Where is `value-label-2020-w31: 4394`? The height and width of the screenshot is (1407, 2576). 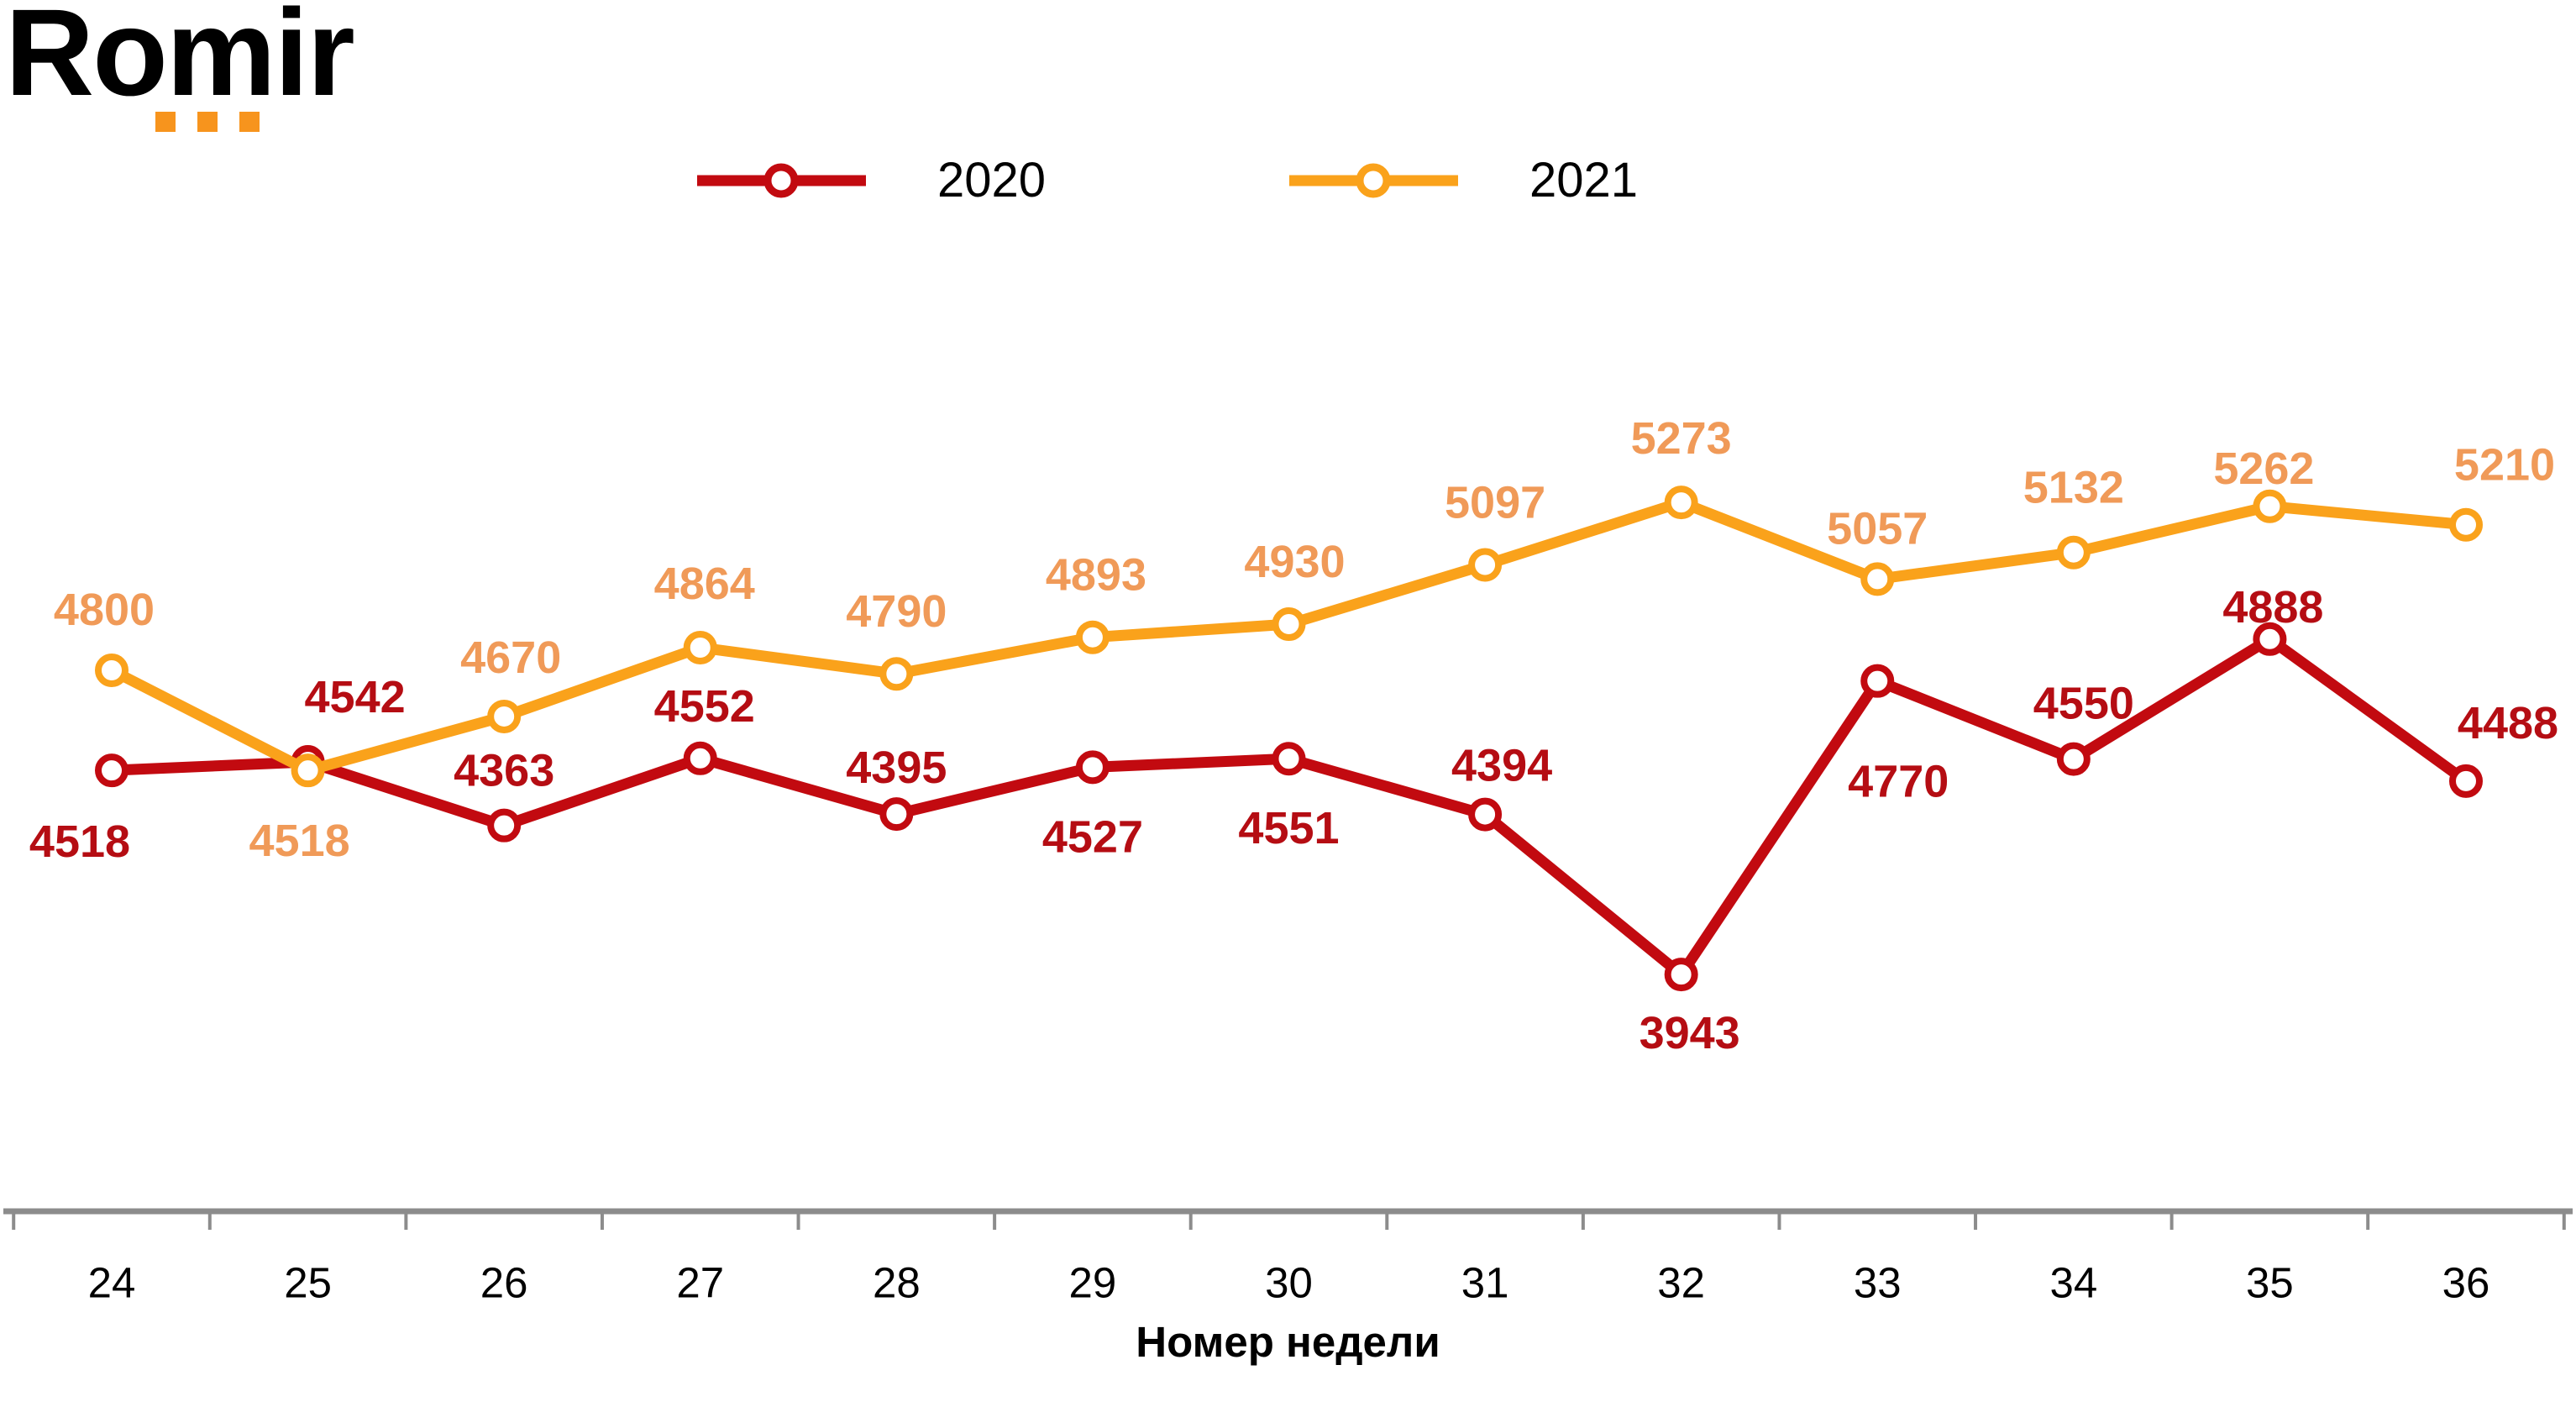
value-label-2020-w31: 4394 is located at coordinates (1501, 766).